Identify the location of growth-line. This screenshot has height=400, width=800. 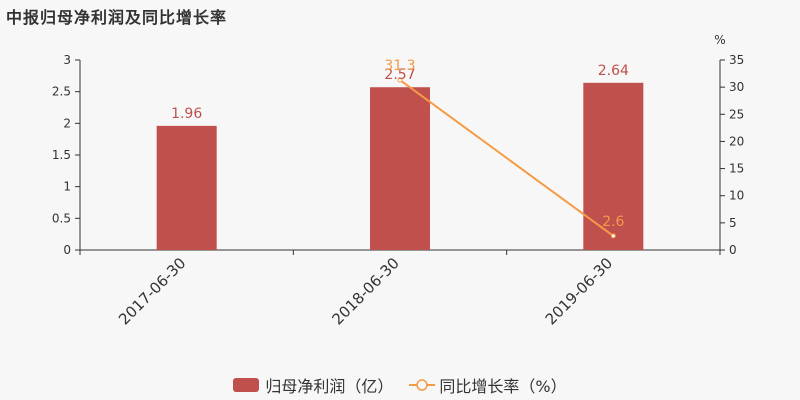
(506, 158).